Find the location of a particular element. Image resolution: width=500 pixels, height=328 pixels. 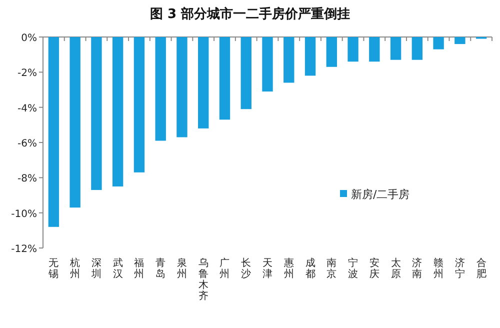

y-tick-label: -10% is located at coordinates (24, 214).